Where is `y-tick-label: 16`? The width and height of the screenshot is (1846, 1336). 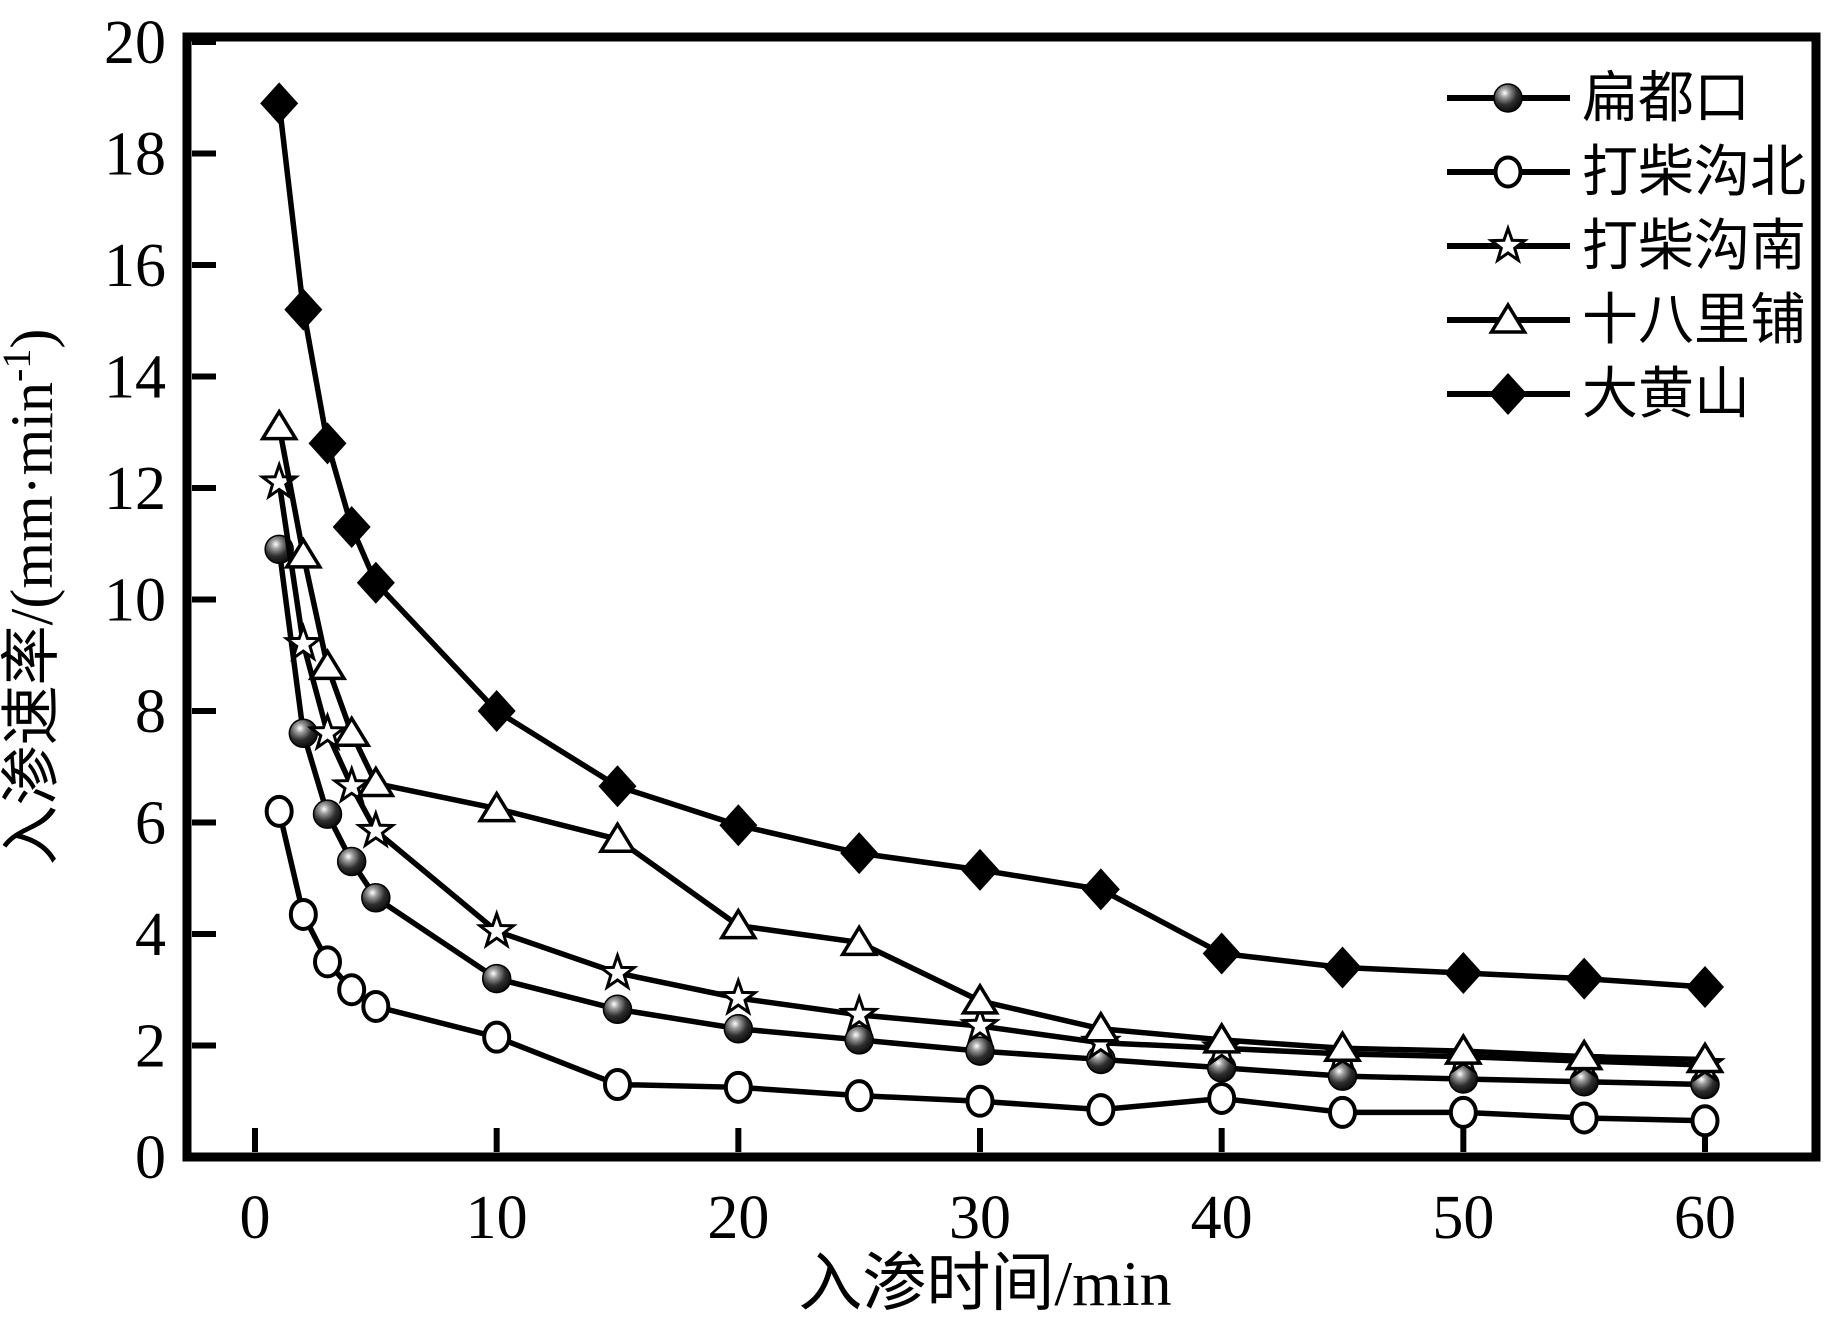 y-tick-label: 16 is located at coordinates (135, 266).